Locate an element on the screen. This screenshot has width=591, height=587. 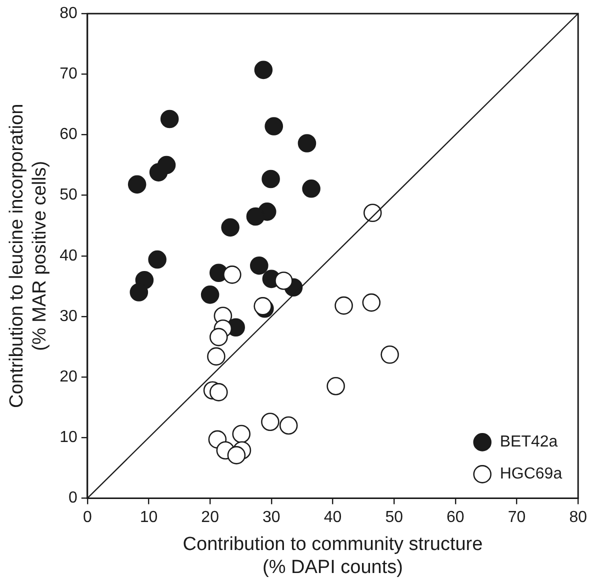
y-axis-title: Contribution to leucine incorporation (% MAR positive cells) is located at coordinates (28, 256).